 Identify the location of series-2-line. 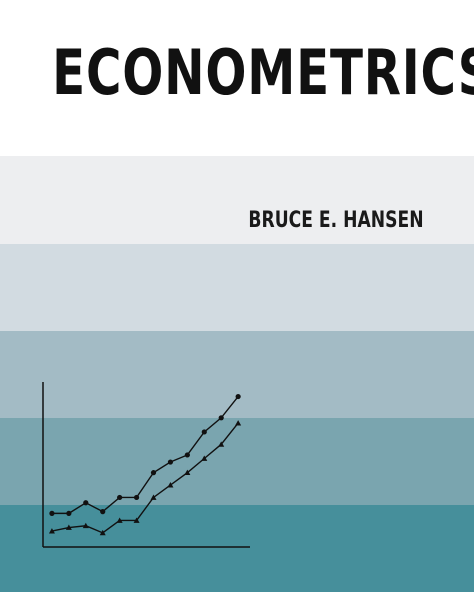
(145, 478).